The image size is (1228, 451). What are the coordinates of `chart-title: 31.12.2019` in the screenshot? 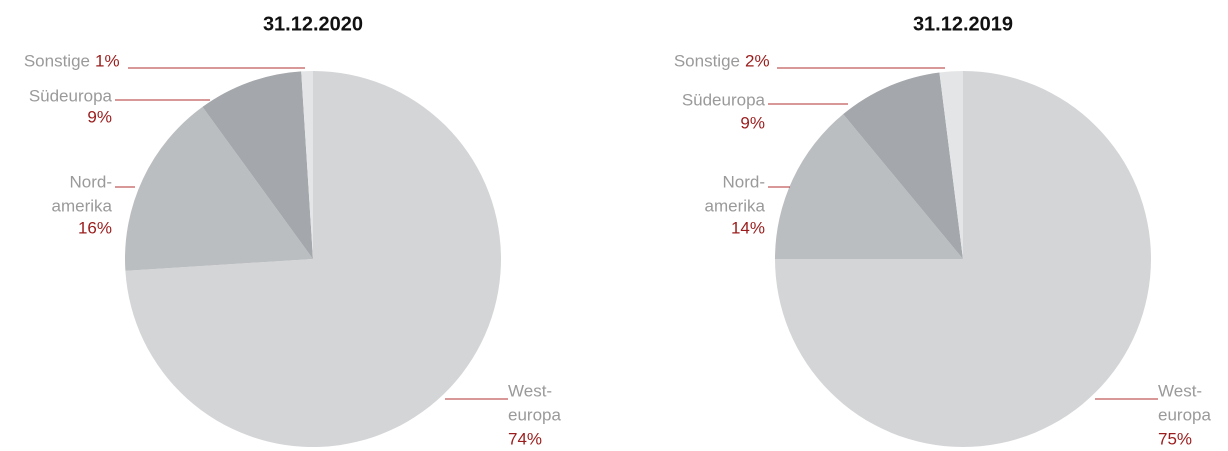 It's located at (963, 24).